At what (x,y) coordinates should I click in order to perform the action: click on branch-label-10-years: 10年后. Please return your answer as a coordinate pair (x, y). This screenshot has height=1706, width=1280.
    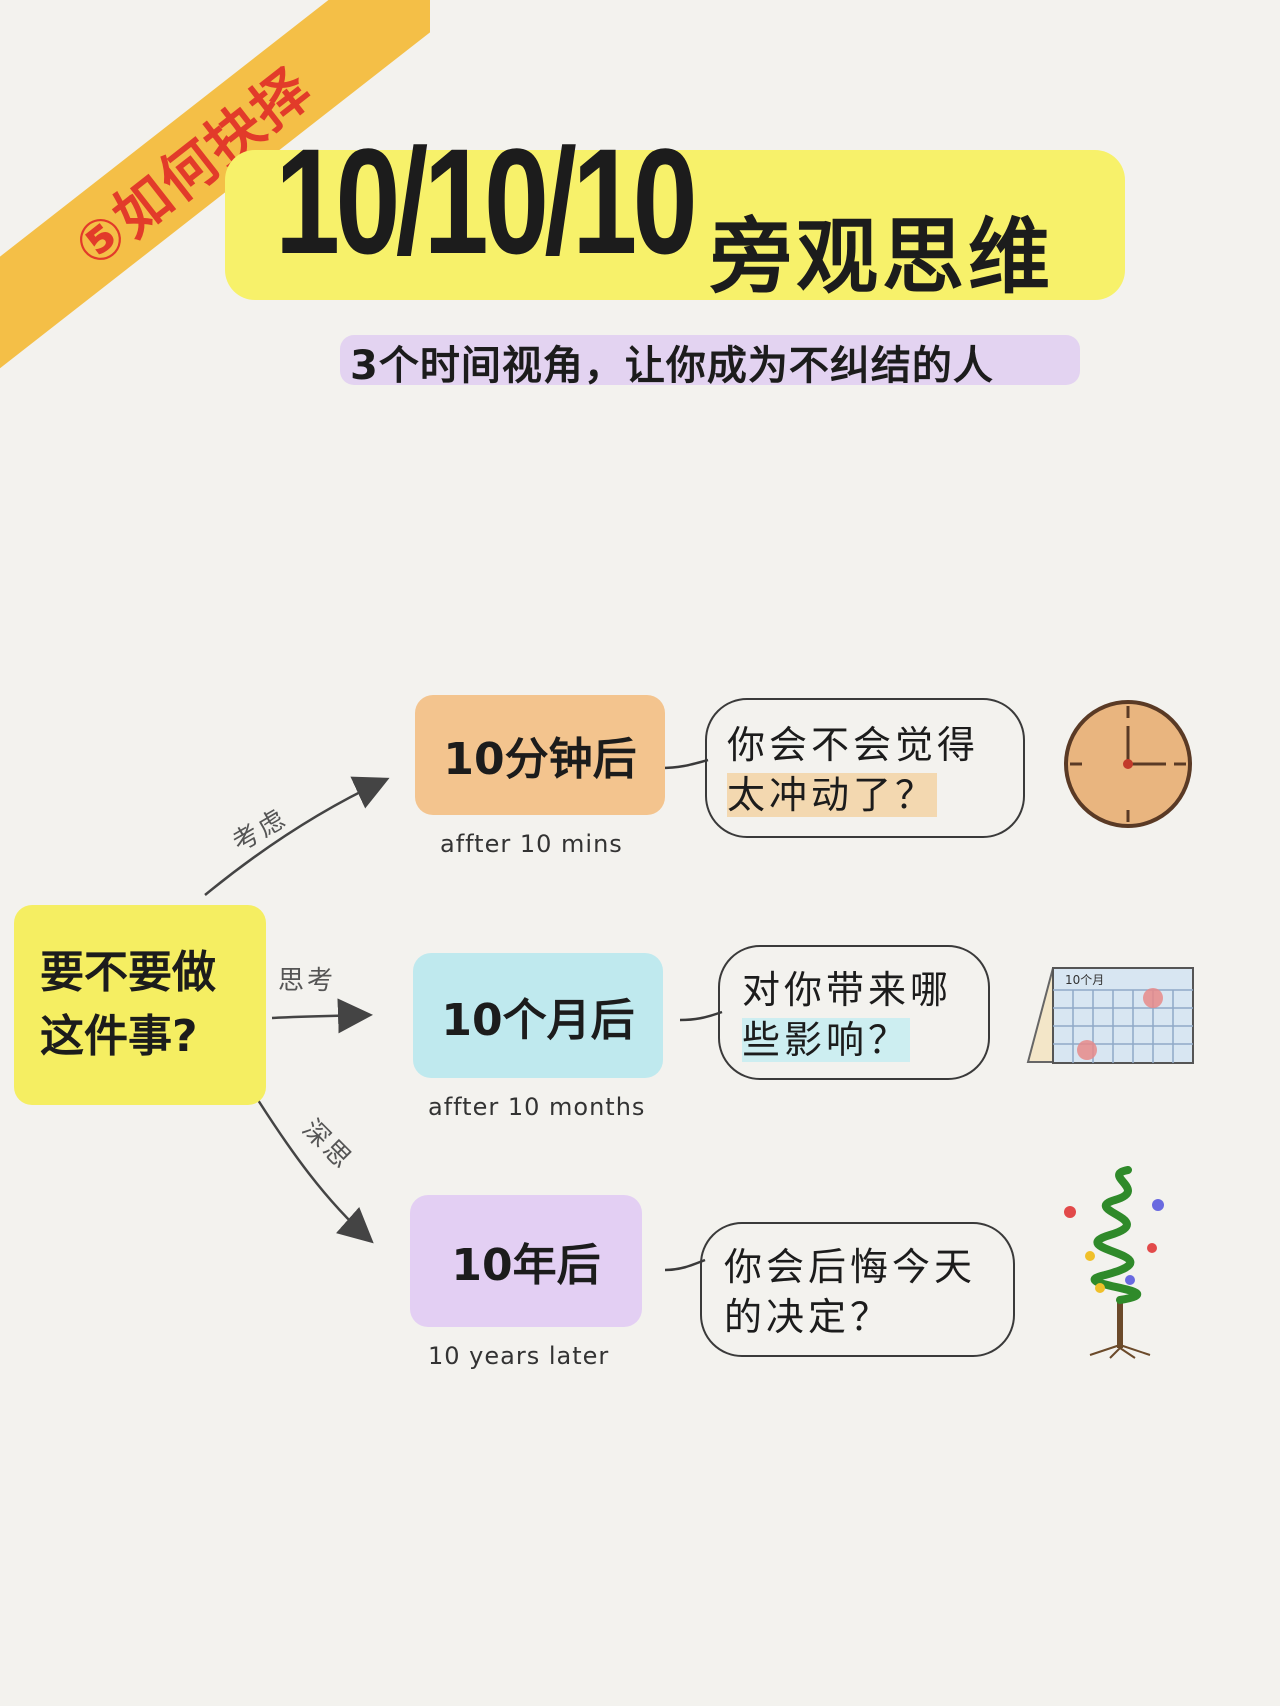
    Looking at the image, I should click on (526, 1265).